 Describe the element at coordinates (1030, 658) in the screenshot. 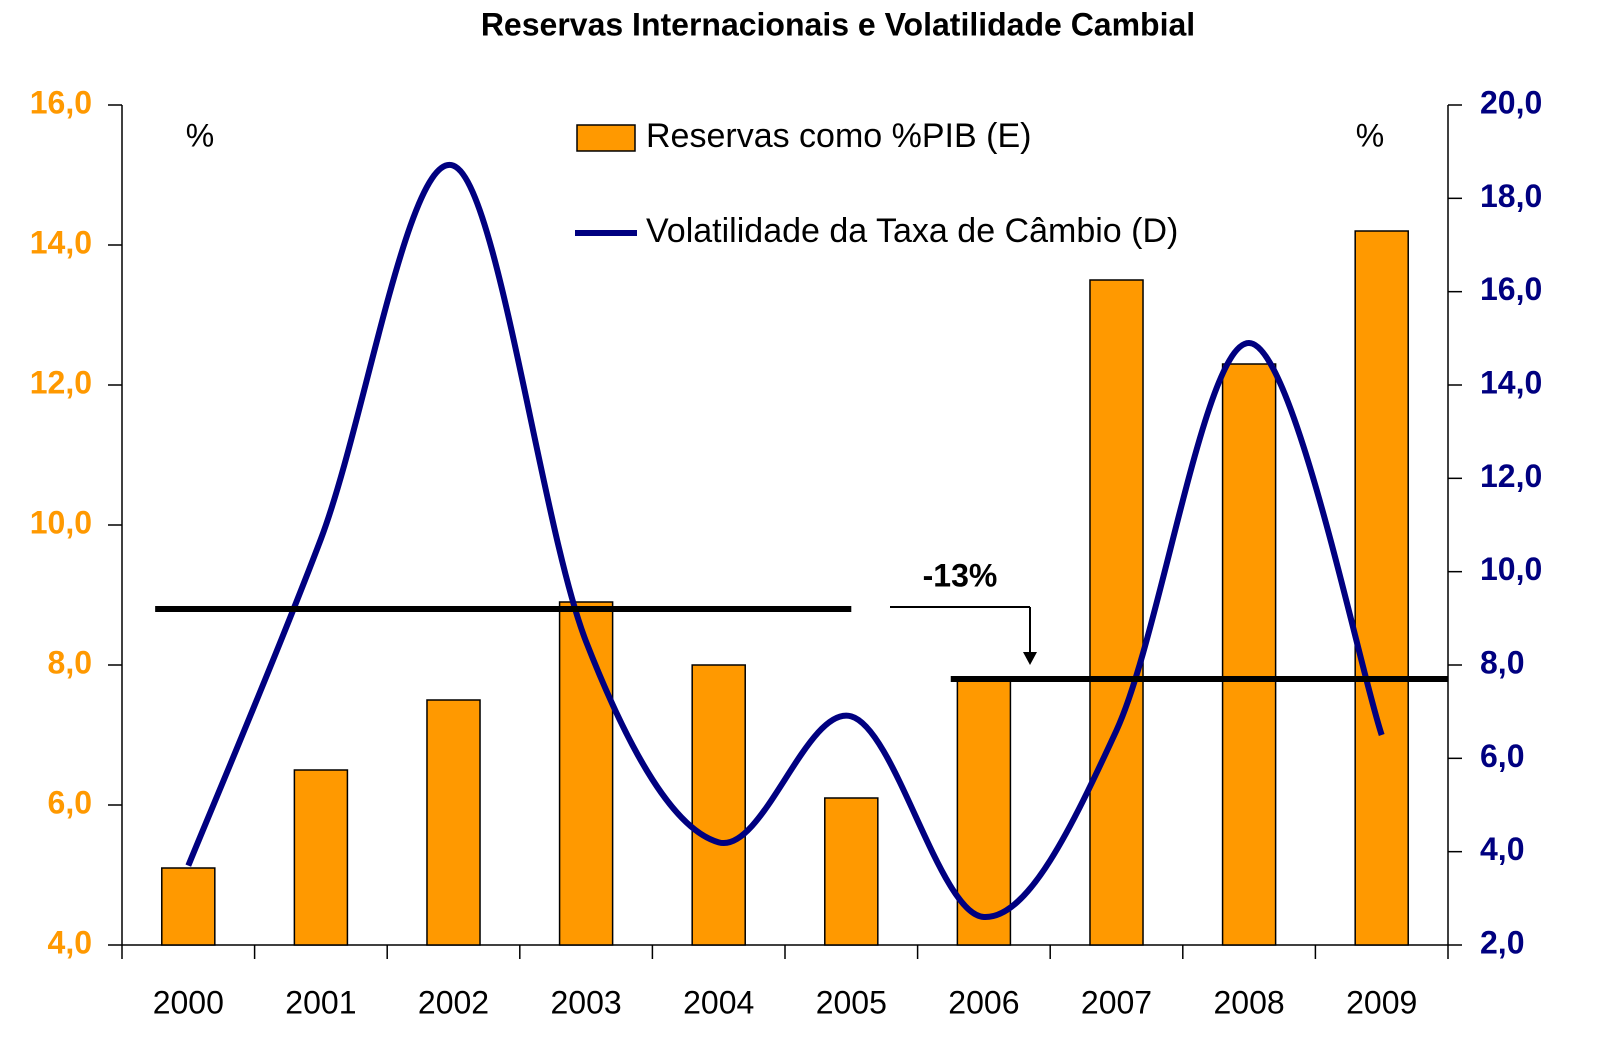

I see `annotation-arrow-head` at that location.